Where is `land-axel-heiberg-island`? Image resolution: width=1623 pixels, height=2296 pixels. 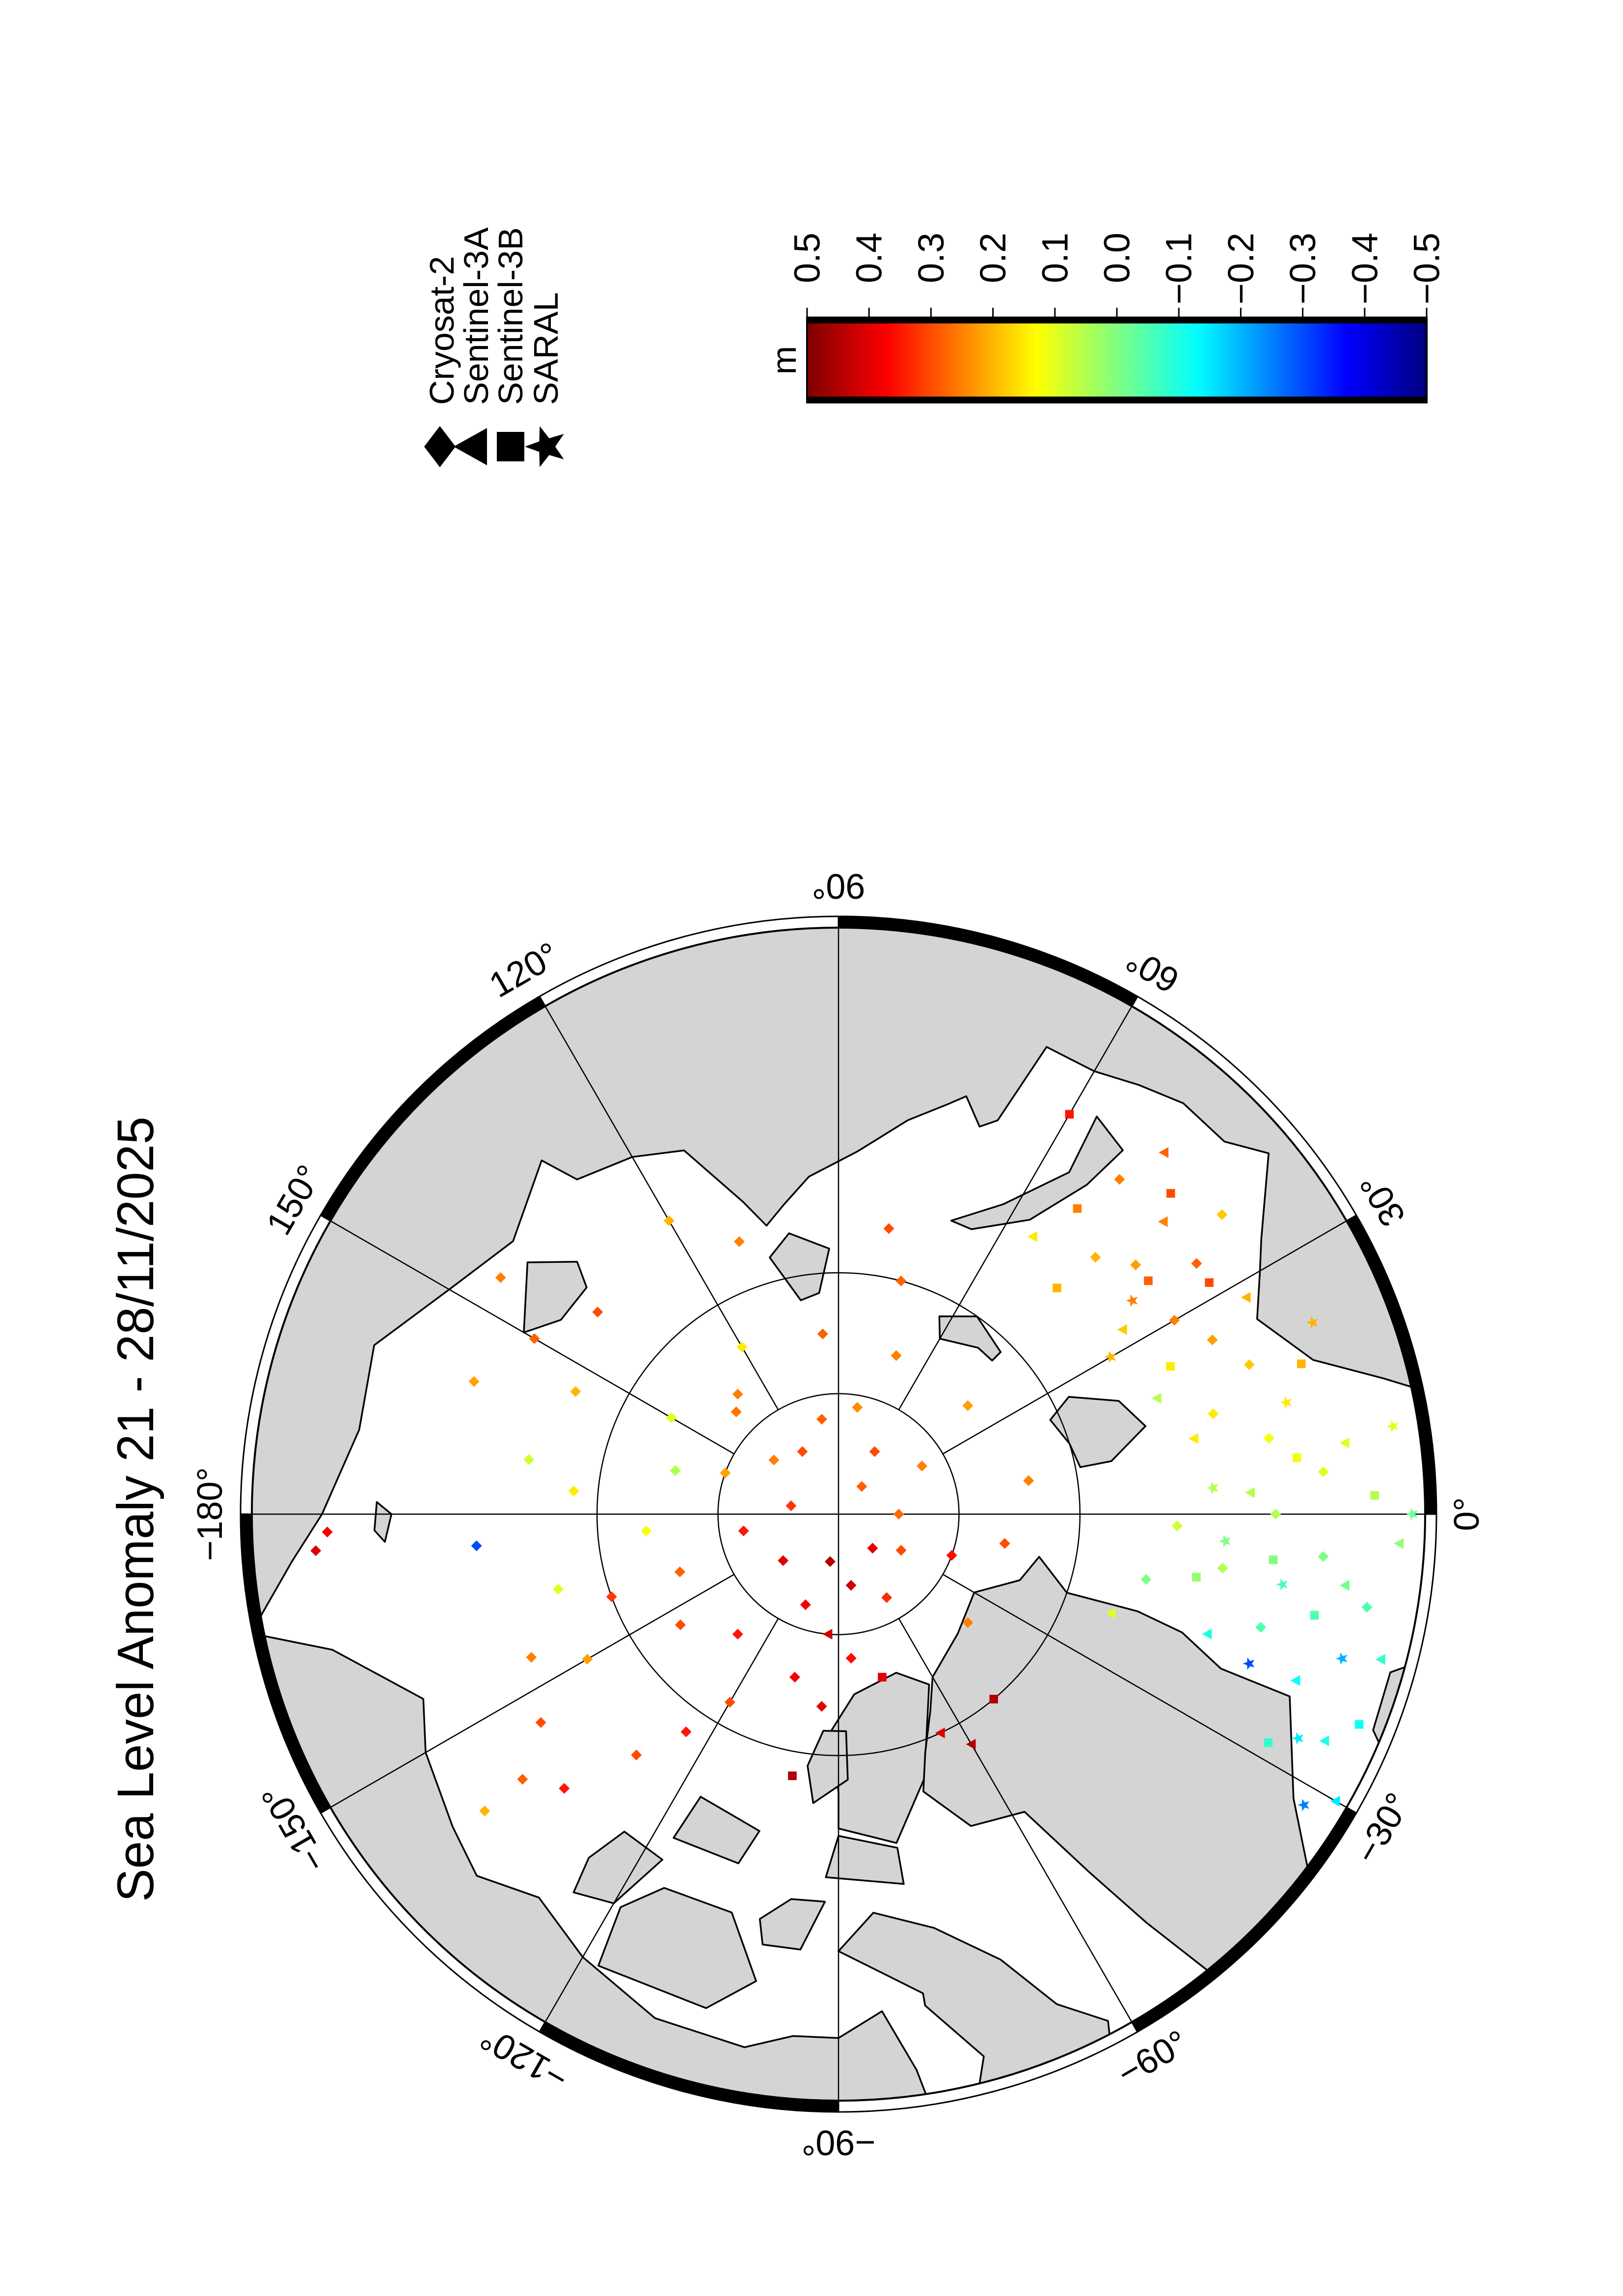
land-axel-heiberg-island is located at coordinates (828, 1767).